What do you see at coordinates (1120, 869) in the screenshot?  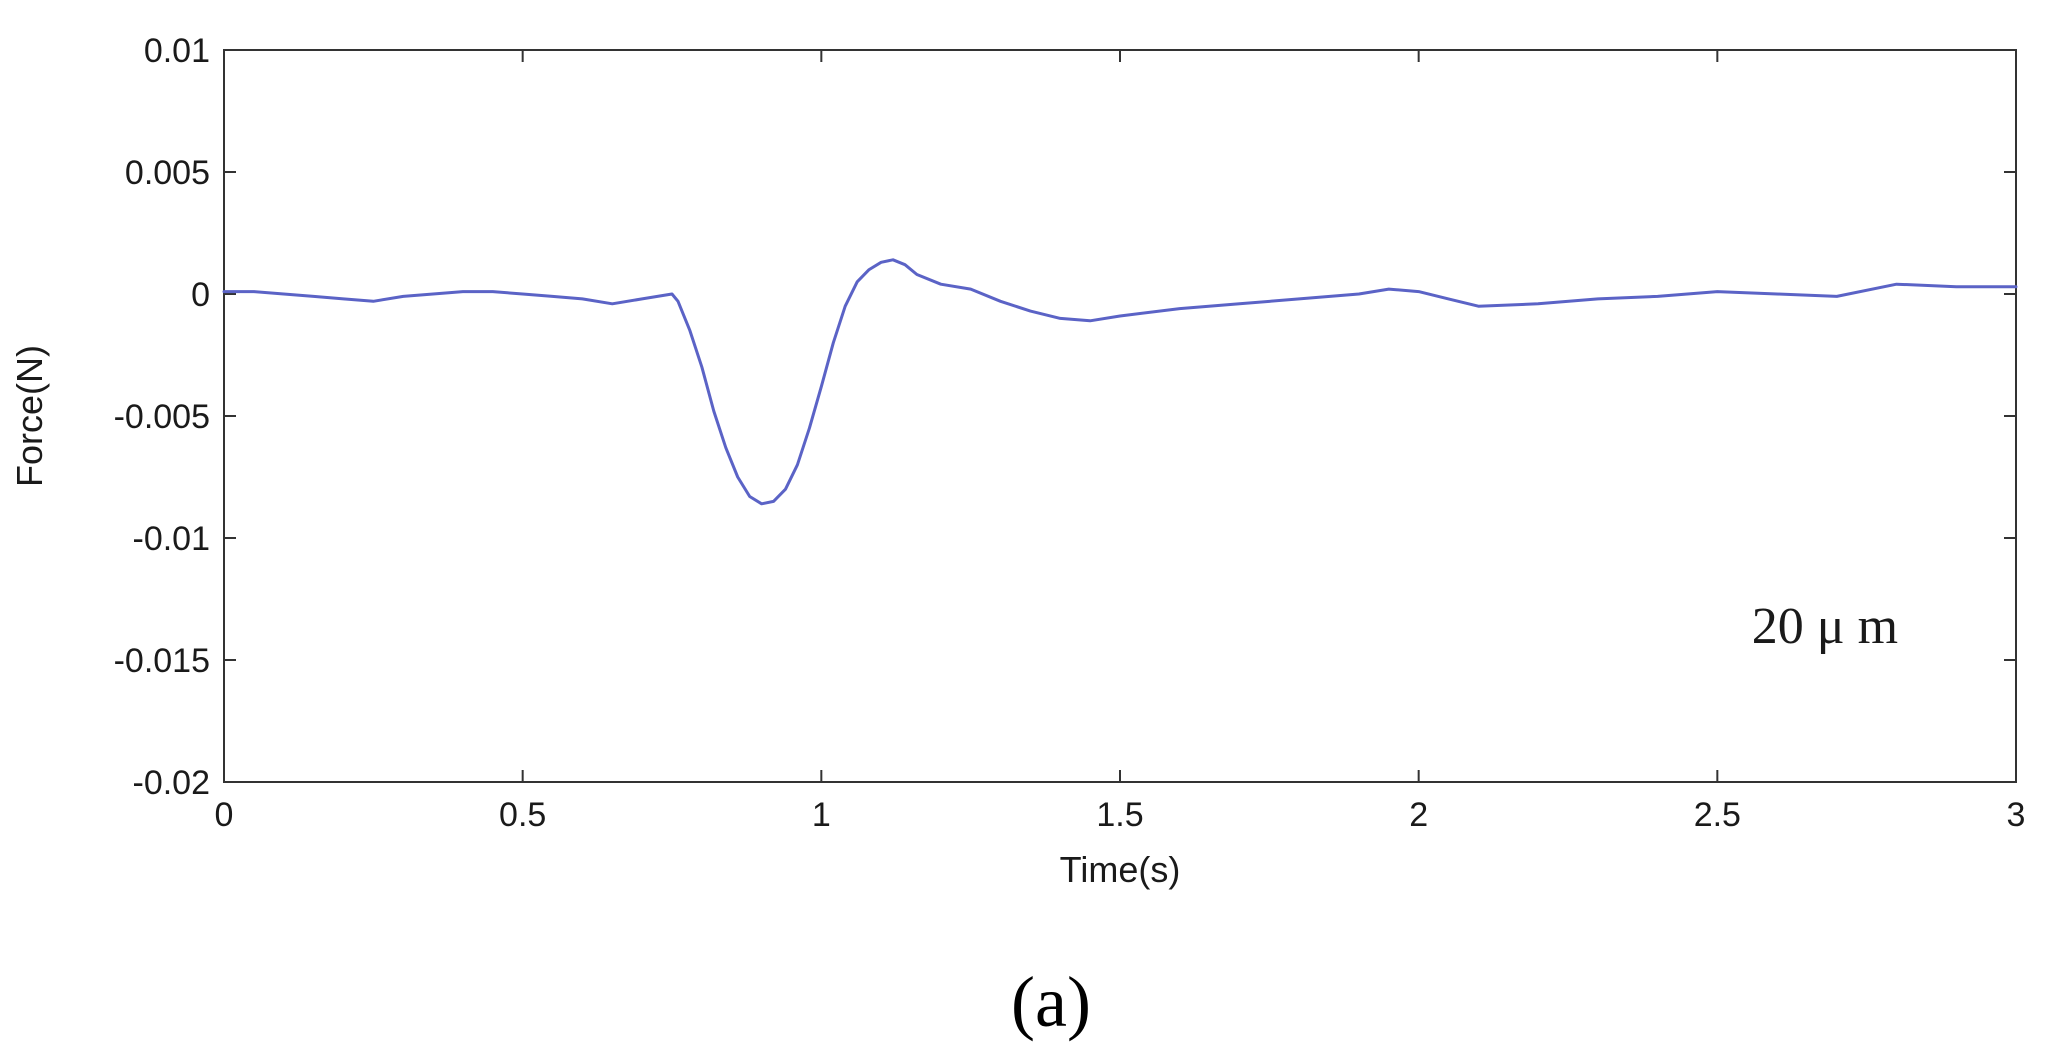 I see `x-axis-label: Time(s)` at bounding box center [1120, 869].